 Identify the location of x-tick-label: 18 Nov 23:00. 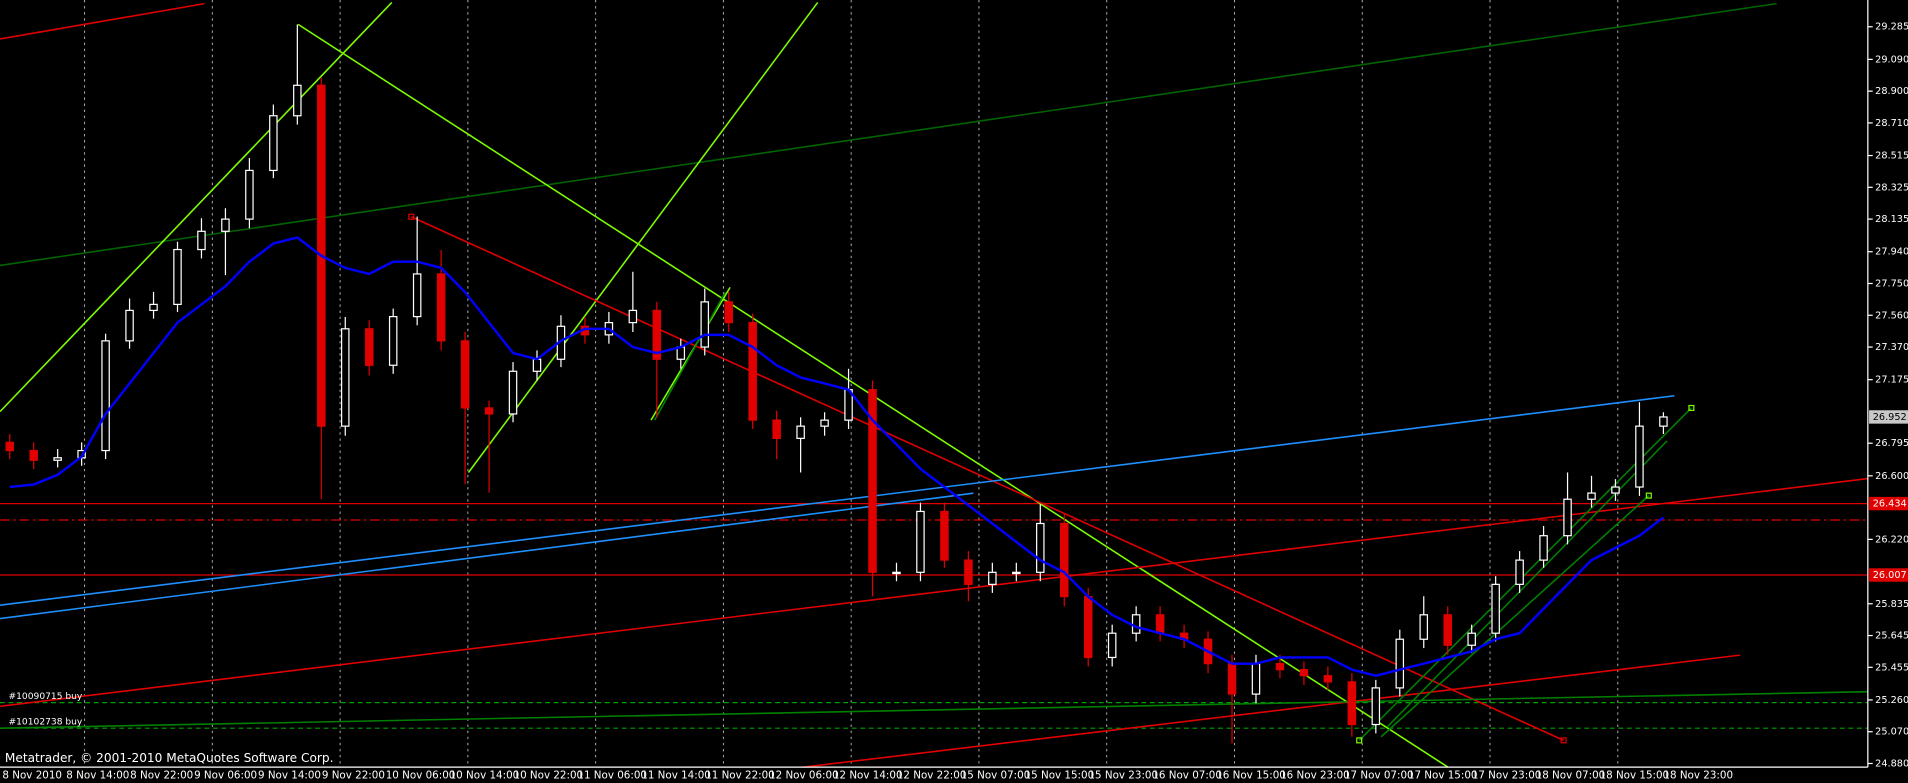
(1698, 776).